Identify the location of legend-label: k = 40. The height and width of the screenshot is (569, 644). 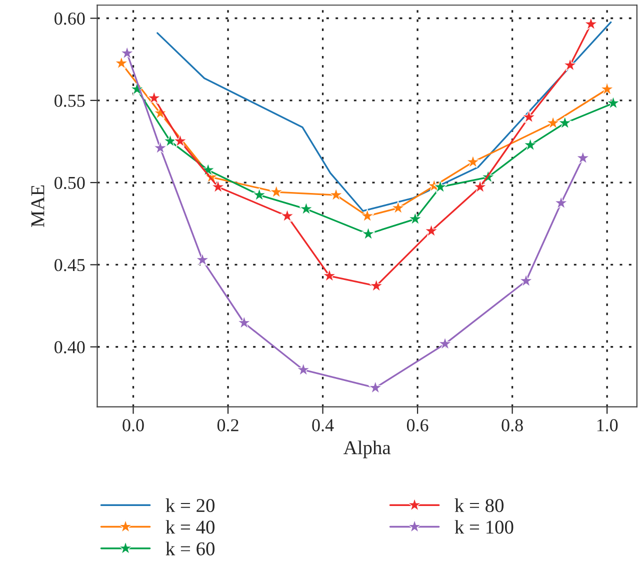
(190, 527).